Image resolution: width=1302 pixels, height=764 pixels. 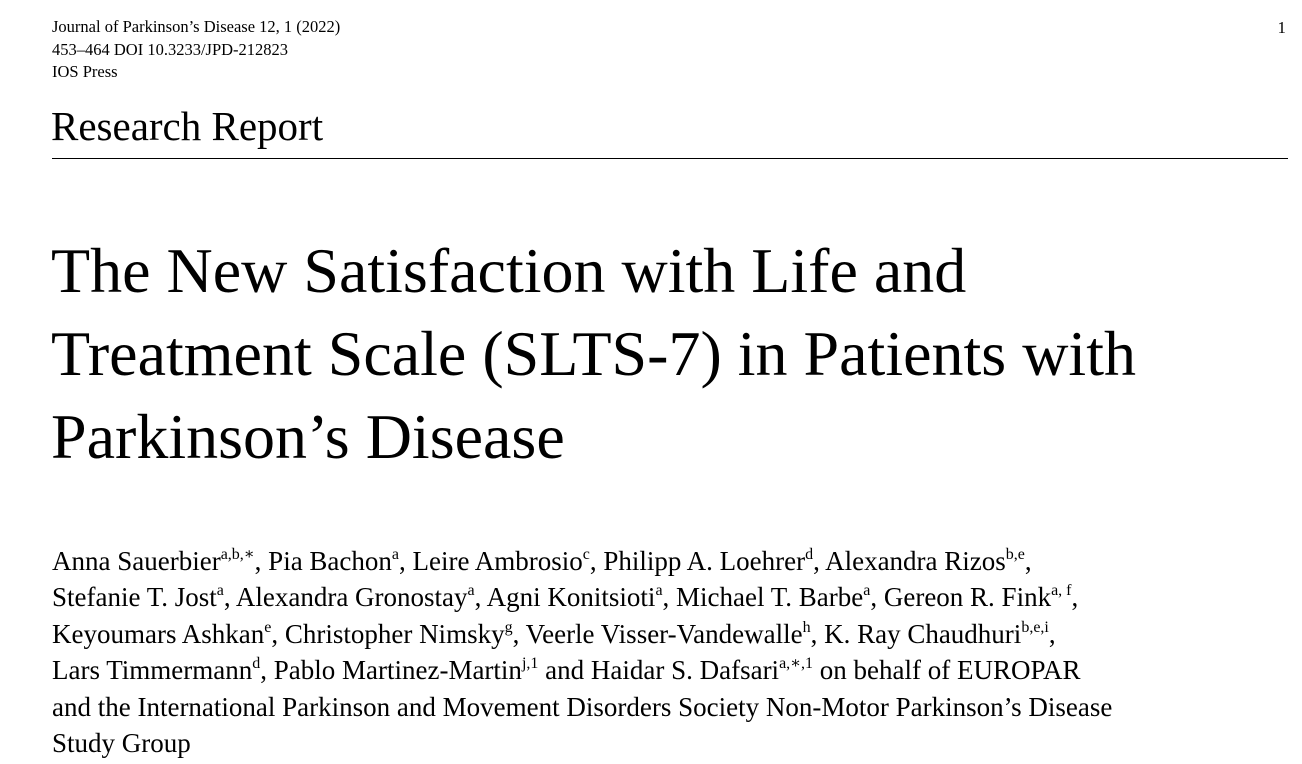 What do you see at coordinates (508, 627) in the screenshot?
I see `affiliation-marker: g` at bounding box center [508, 627].